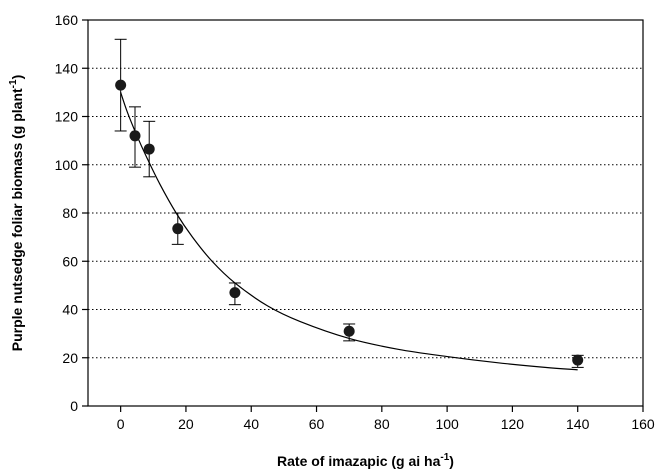  What do you see at coordinates (67, 165) in the screenshot?
I see `y-tick-label: 100` at bounding box center [67, 165].